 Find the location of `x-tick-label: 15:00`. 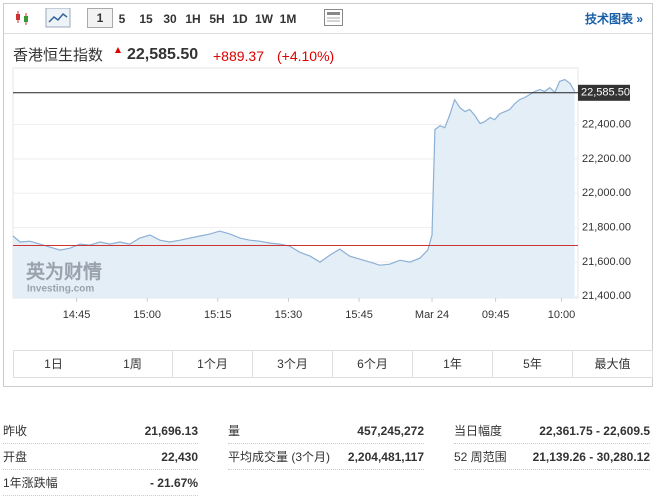

x-tick-label: 15:00 is located at coordinates (147, 315).